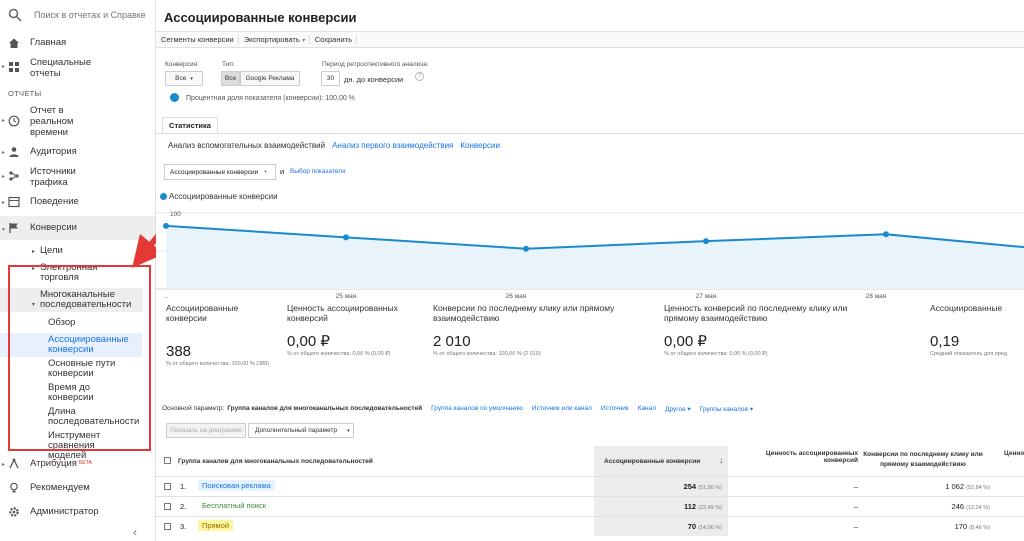 This screenshot has width=1024, height=541. I want to click on last-click-pct: (8,46 %), so click(979, 528).